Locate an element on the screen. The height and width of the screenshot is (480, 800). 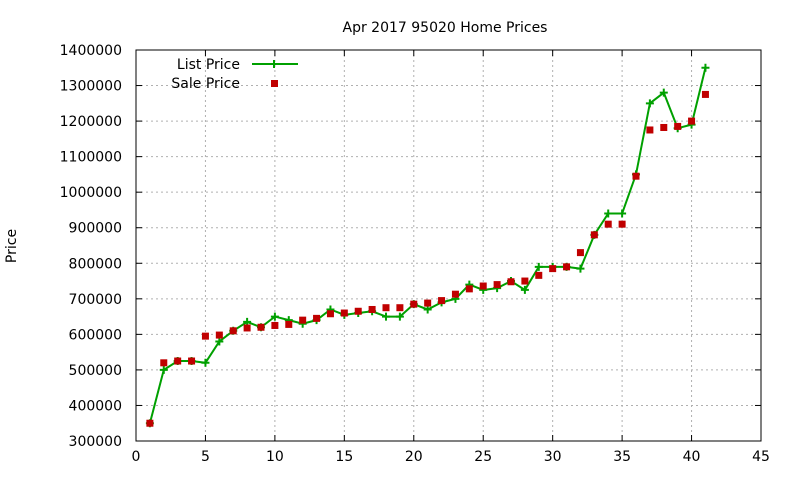
x-tick-labels: 0 5 10 15 20 25 30 35 40 45 is located at coordinates (451, 457).